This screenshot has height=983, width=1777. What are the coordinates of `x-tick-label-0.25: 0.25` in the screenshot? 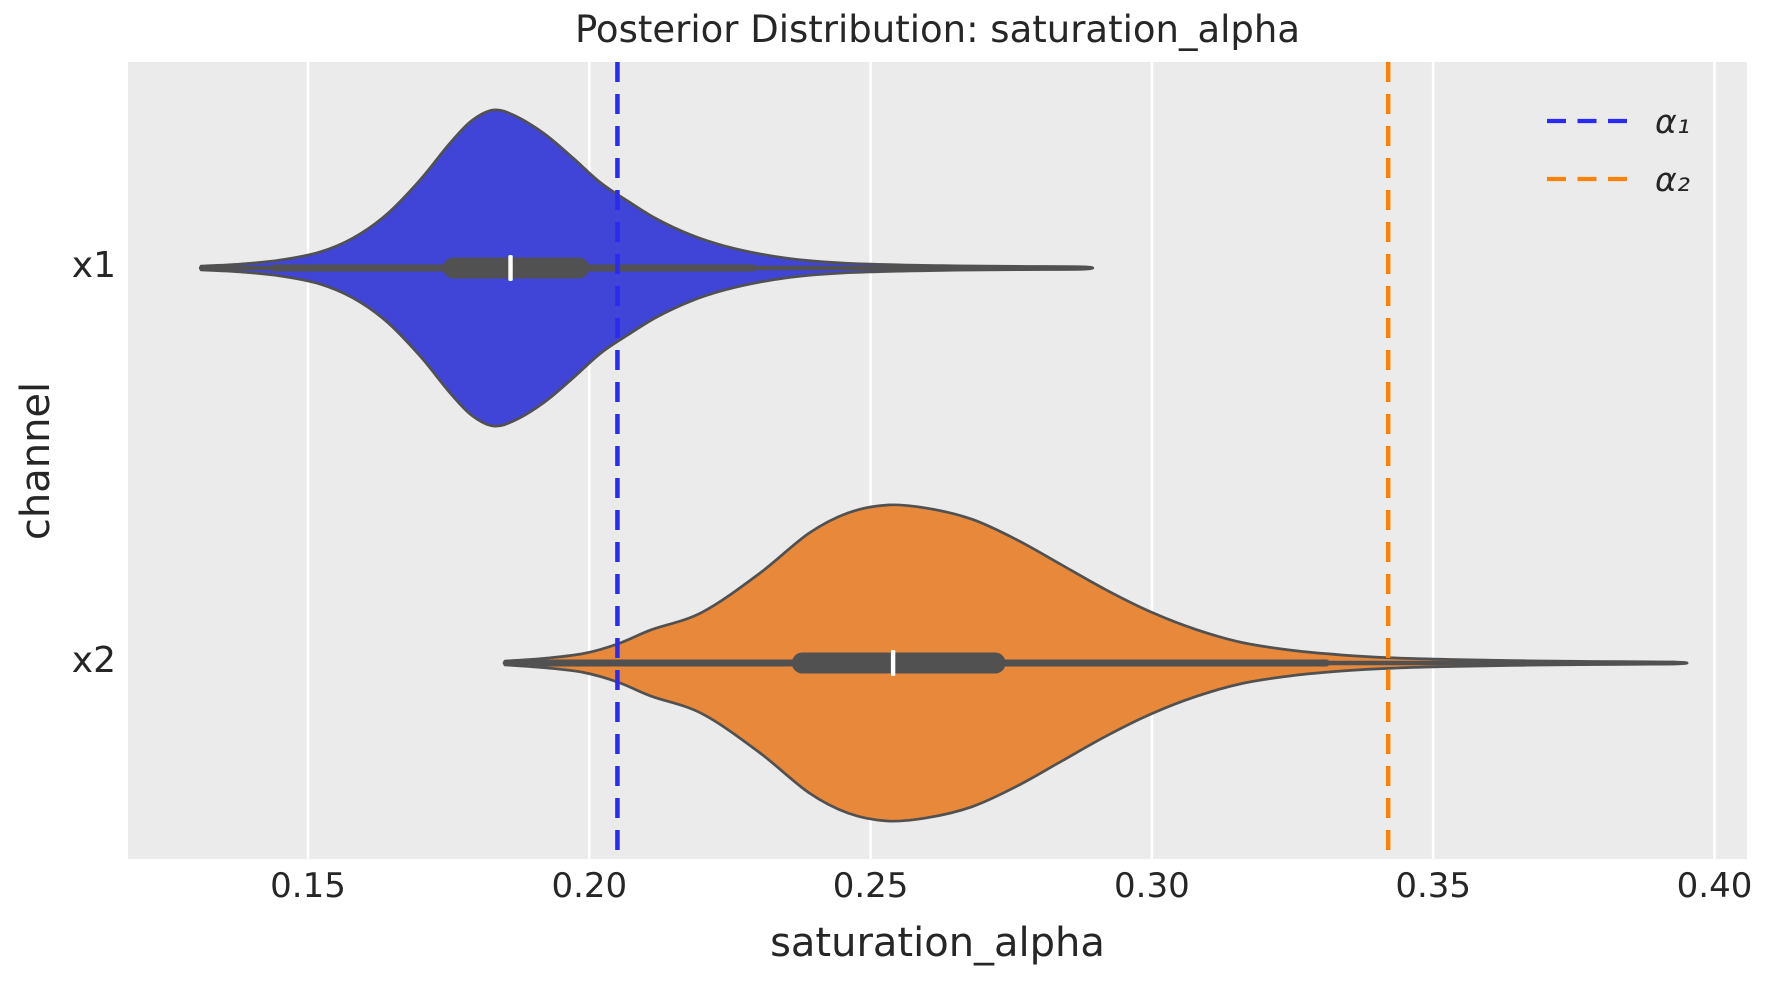 It's located at (870, 886).